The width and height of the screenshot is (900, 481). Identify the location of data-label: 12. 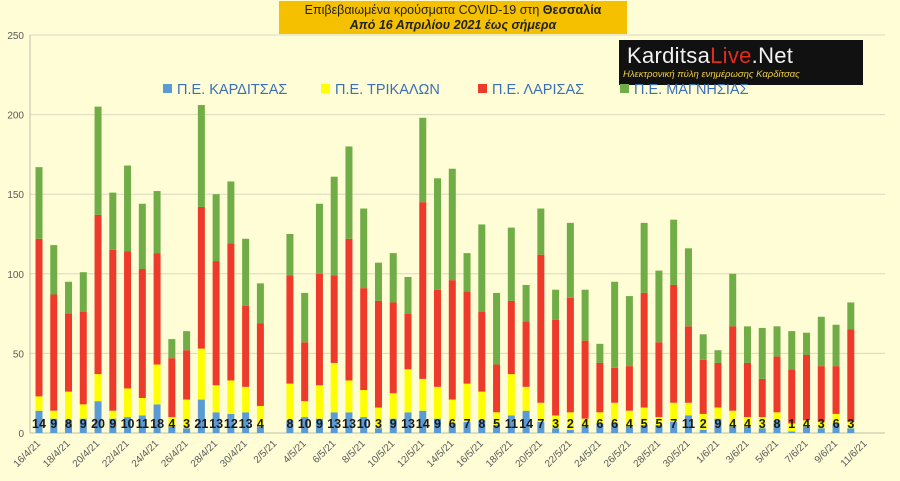
(231, 424).